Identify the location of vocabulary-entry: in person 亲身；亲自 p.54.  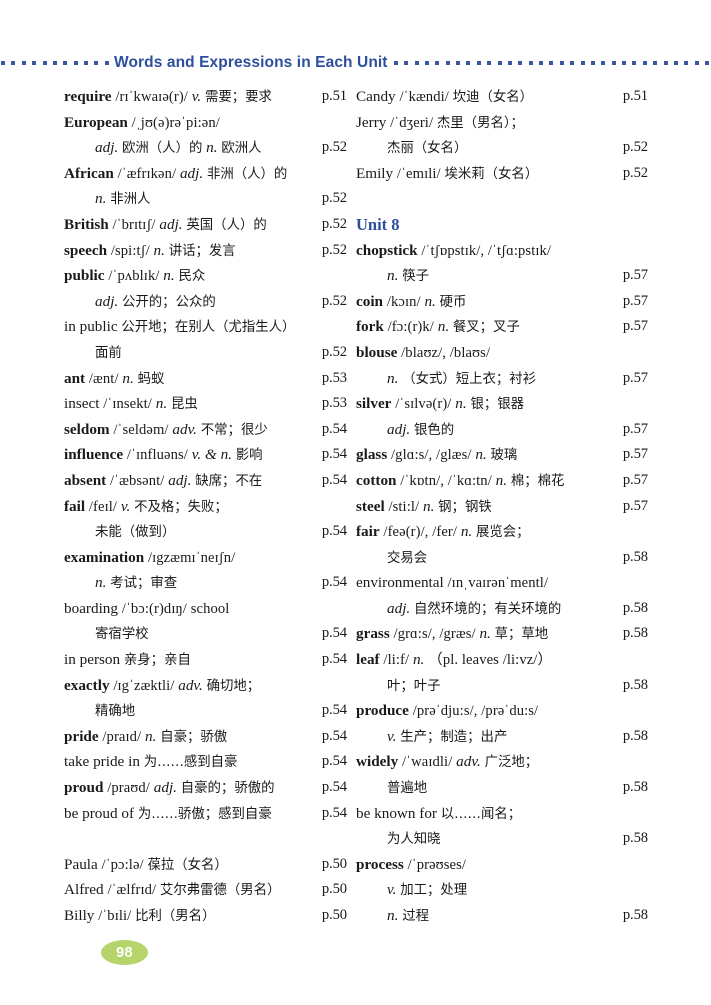
(205, 660).